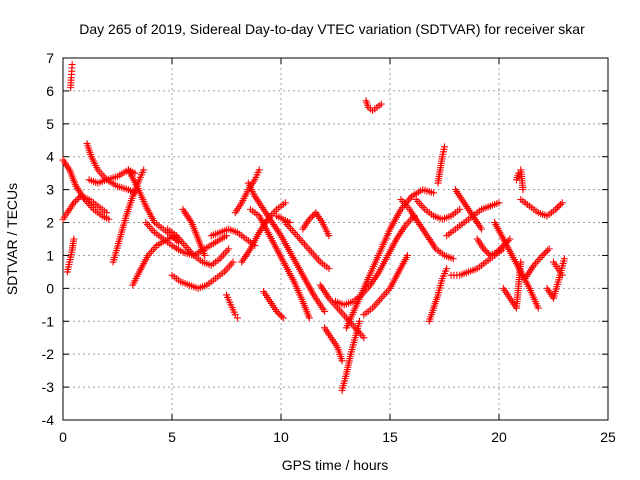 The image size is (640, 480). What do you see at coordinates (172, 437) in the screenshot?
I see `x-tick-label: 5` at bounding box center [172, 437].